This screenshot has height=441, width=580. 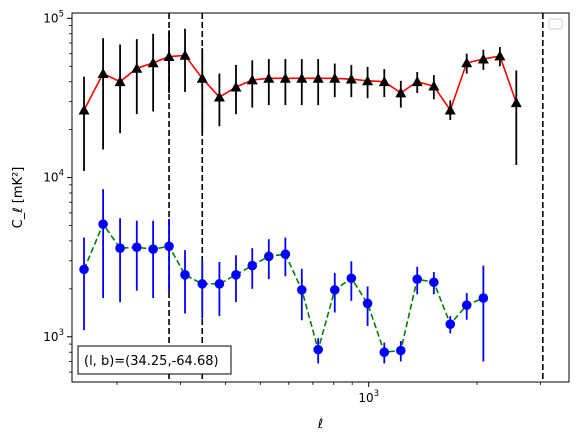 I want to click on x-tick-label: 103, so click(x=368, y=397).